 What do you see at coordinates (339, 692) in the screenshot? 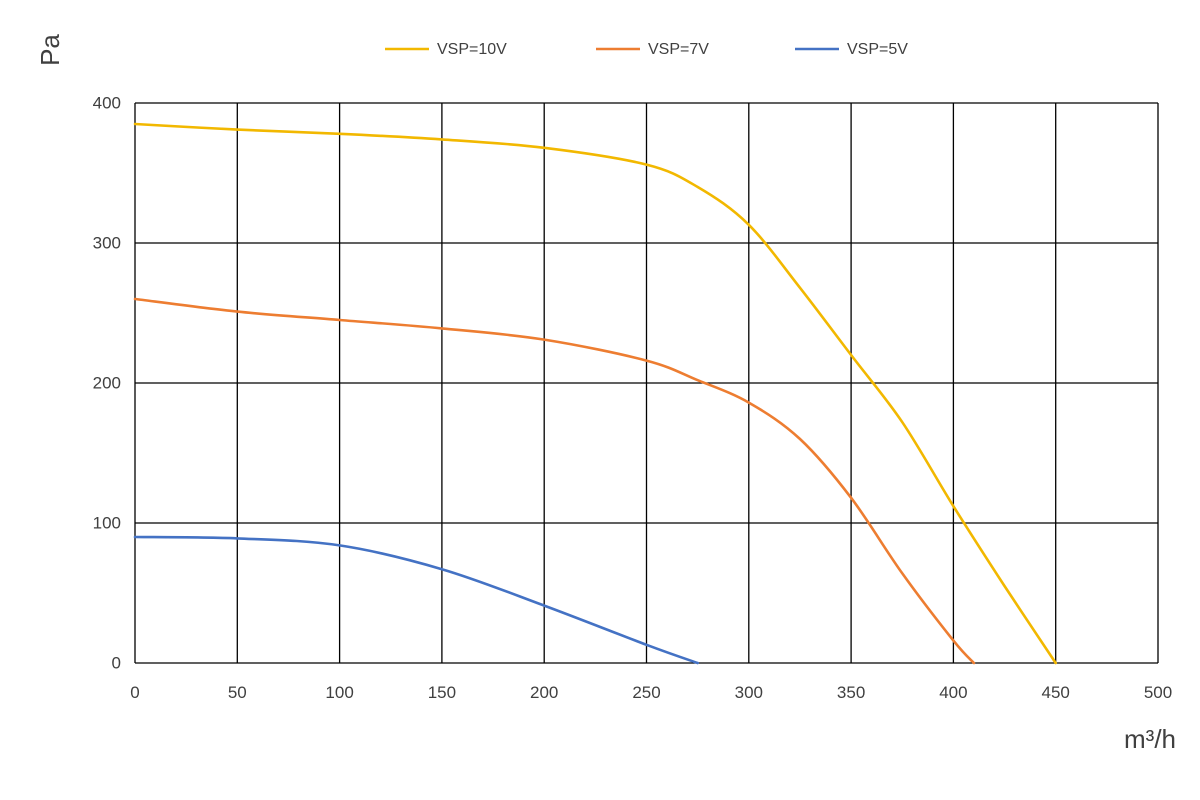
I see `x-tick-label: 100` at bounding box center [339, 692].